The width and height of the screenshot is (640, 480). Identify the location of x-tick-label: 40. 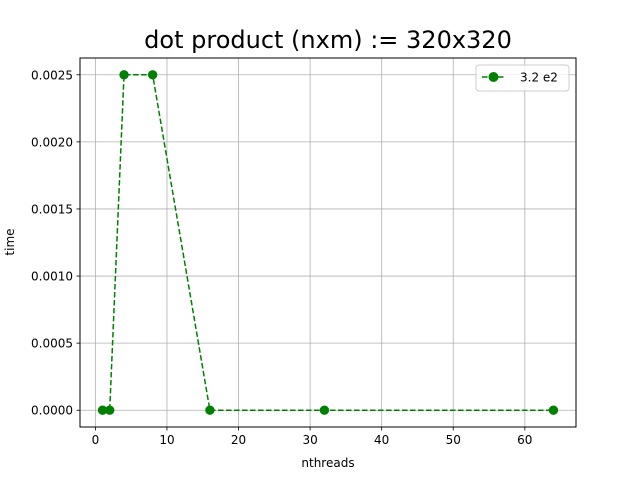
(381, 440).